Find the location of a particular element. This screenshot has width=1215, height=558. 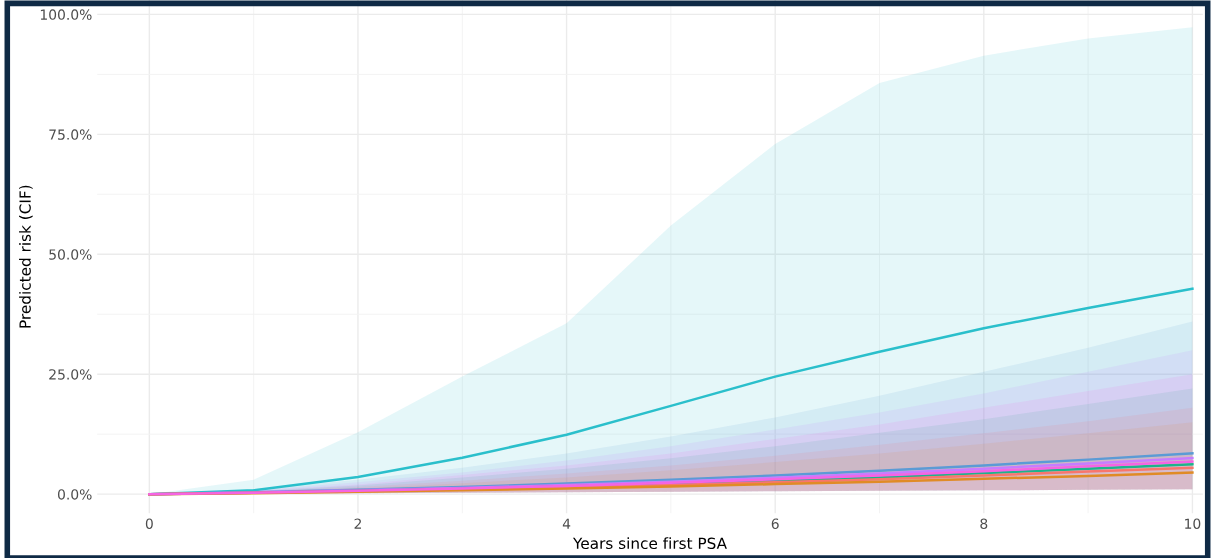

x-tick-label: 6 is located at coordinates (775, 523).